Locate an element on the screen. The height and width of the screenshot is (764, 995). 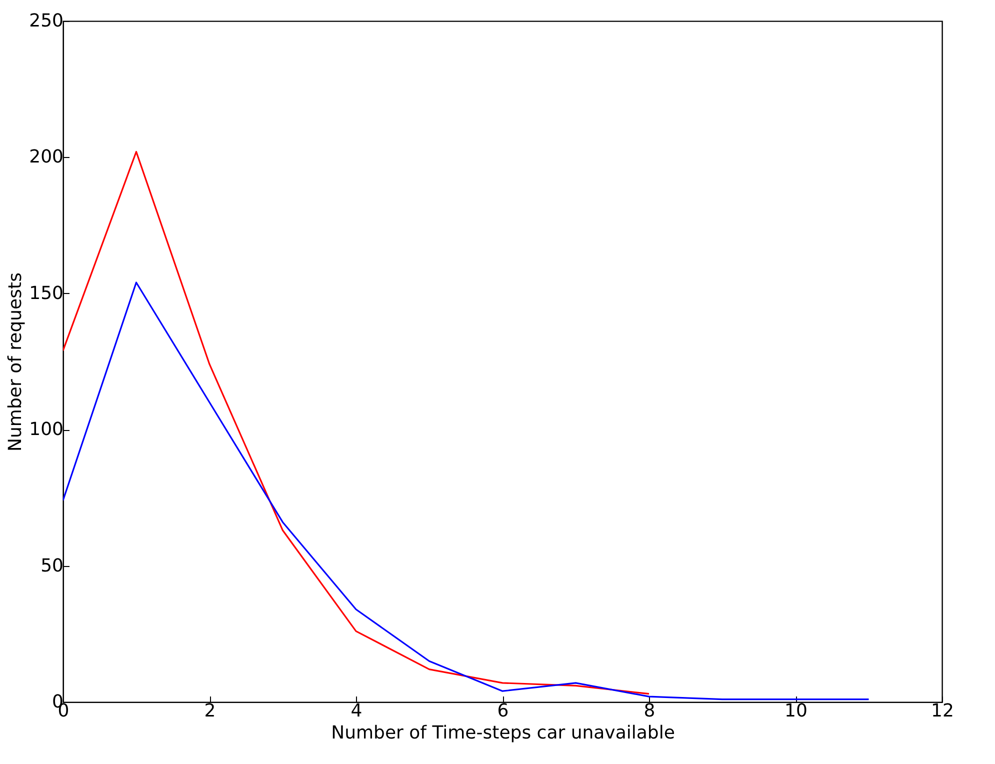
x-axis-title: Number of Time-steps car unavailable is located at coordinates (503, 733).